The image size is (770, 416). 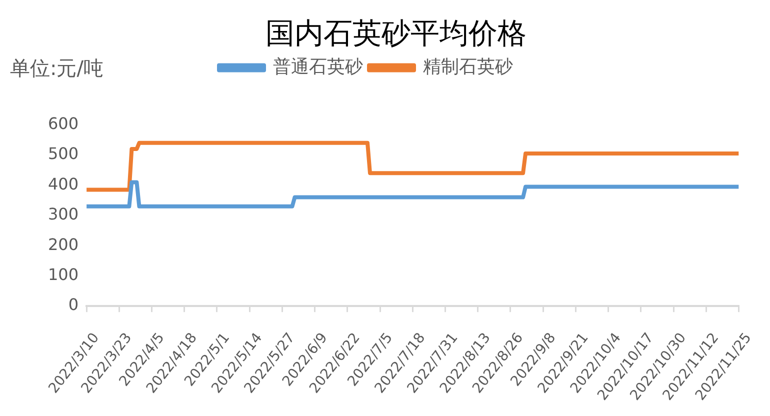 What do you see at coordinates (396, 33) in the screenshot?
I see `chart-title: 国内石英砂平均价格` at bounding box center [396, 33].